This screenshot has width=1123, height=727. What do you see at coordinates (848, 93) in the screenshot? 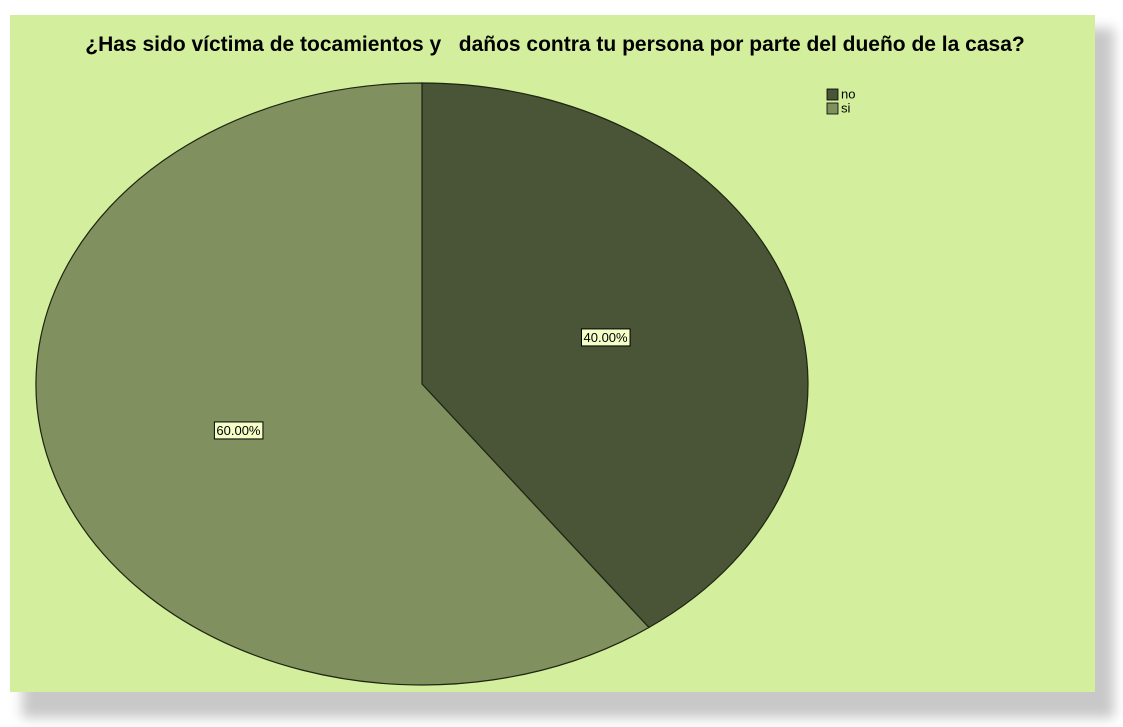
I see `legend-label: no` at bounding box center [848, 93].